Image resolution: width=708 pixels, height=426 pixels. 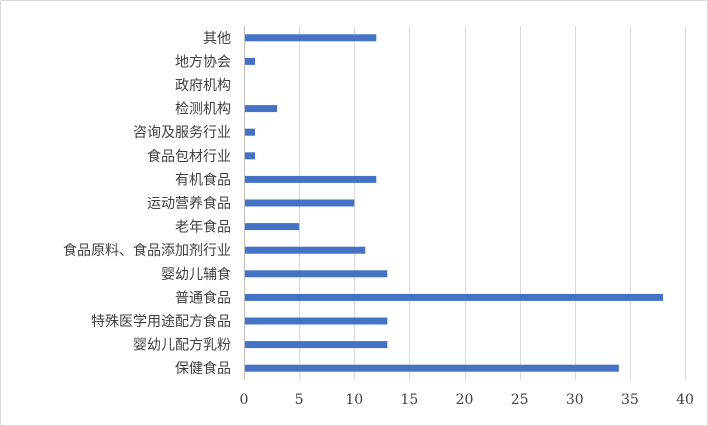 What do you see at coordinates (182, 133) in the screenshot?
I see `category-label: 咨询及服务行业` at bounding box center [182, 133].